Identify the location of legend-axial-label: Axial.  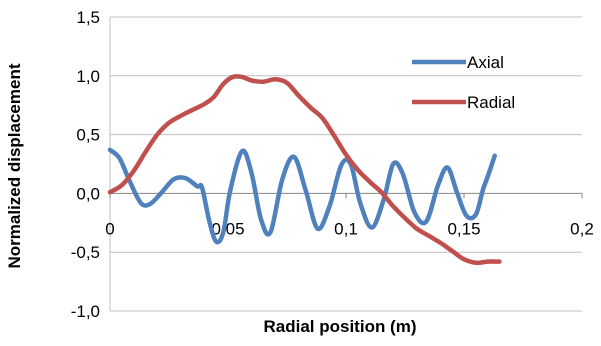
(485, 62).